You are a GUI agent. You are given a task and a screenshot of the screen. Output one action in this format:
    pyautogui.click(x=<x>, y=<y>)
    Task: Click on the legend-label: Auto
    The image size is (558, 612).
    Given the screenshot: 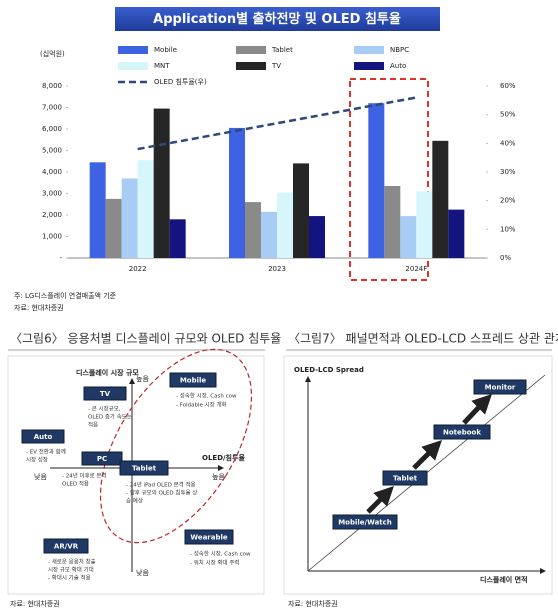 What is the action you would take?
    pyautogui.click(x=398, y=66)
    